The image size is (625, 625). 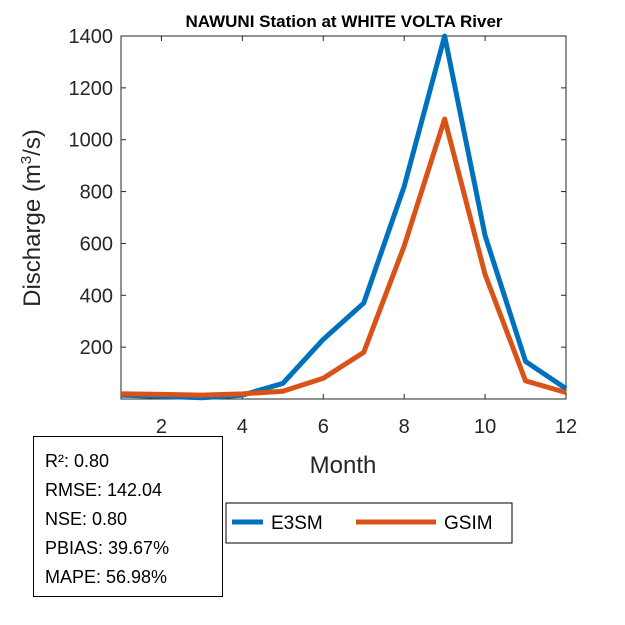 What do you see at coordinates (566, 427) in the screenshot?
I see `x-tick-label: 12` at bounding box center [566, 427].